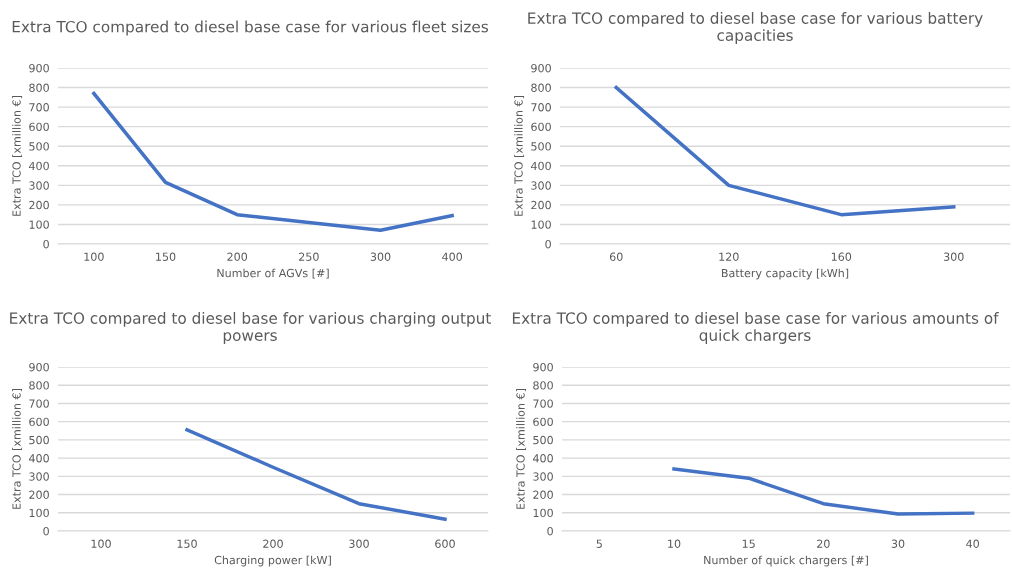 Image resolution: width=1012 pixels, height=576 pixels. I want to click on x-tick-label: 60, so click(616, 256).